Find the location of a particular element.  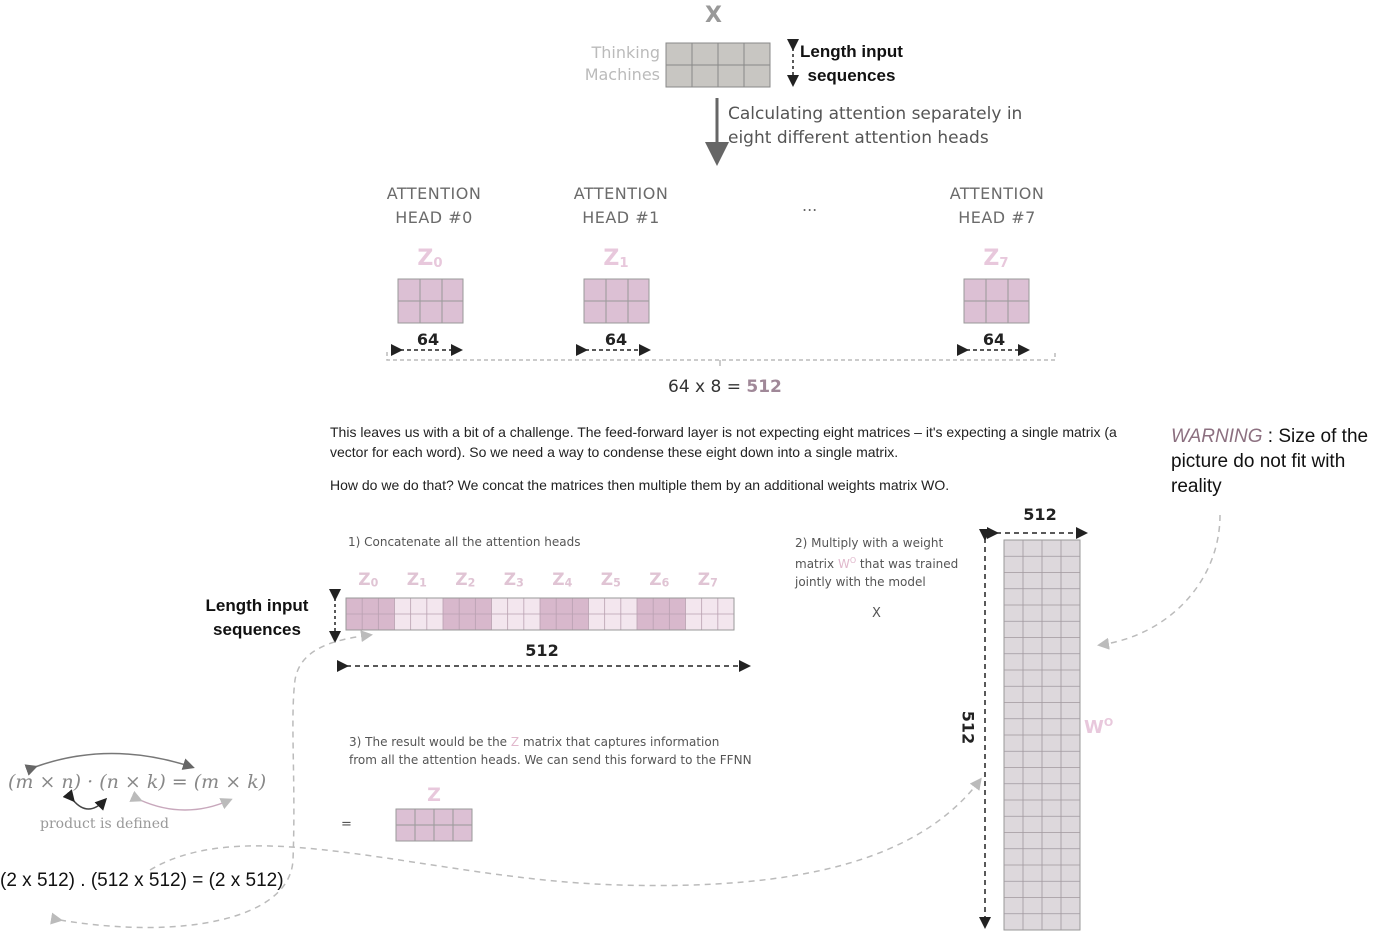

head-0-title: ATTENTION HEAD #0 is located at coordinates (434, 205).